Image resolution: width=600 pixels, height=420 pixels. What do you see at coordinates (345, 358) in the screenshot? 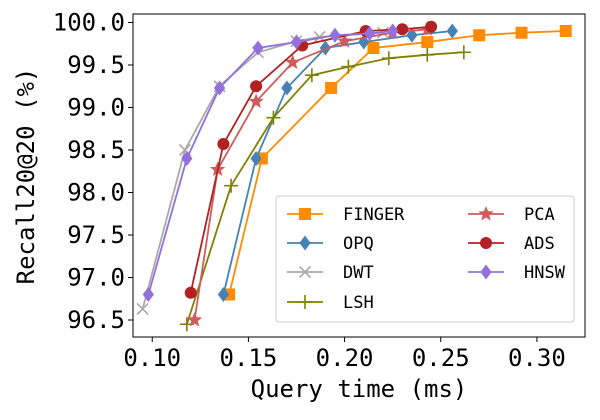
I see `x-tick-label: 0.20` at bounding box center [345, 358].